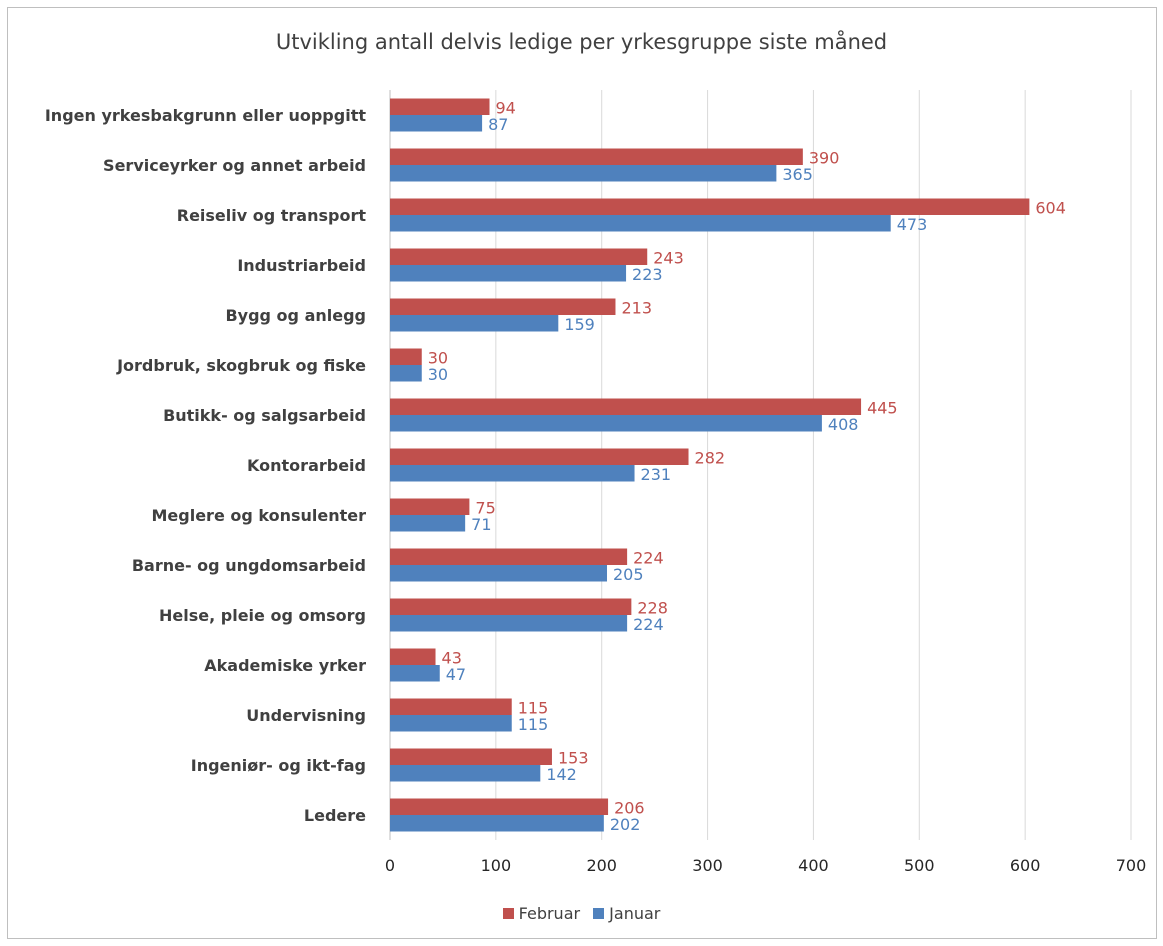  What do you see at coordinates (581, 913) in the screenshot?
I see `chart-legend: Februar Januar` at bounding box center [581, 913].